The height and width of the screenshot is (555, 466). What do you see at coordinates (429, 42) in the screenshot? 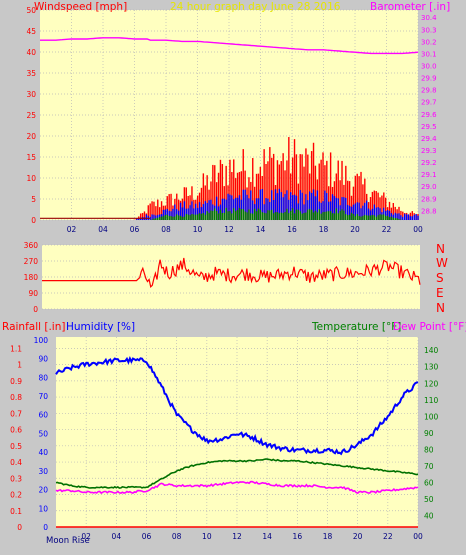
I see `barometer-y-tick-label: 30.2` at bounding box center [429, 42].